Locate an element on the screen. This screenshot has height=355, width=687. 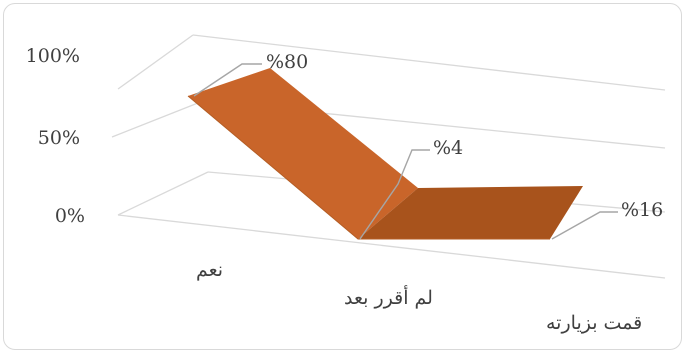
wall-top-line is located at coordinates (429, 62).